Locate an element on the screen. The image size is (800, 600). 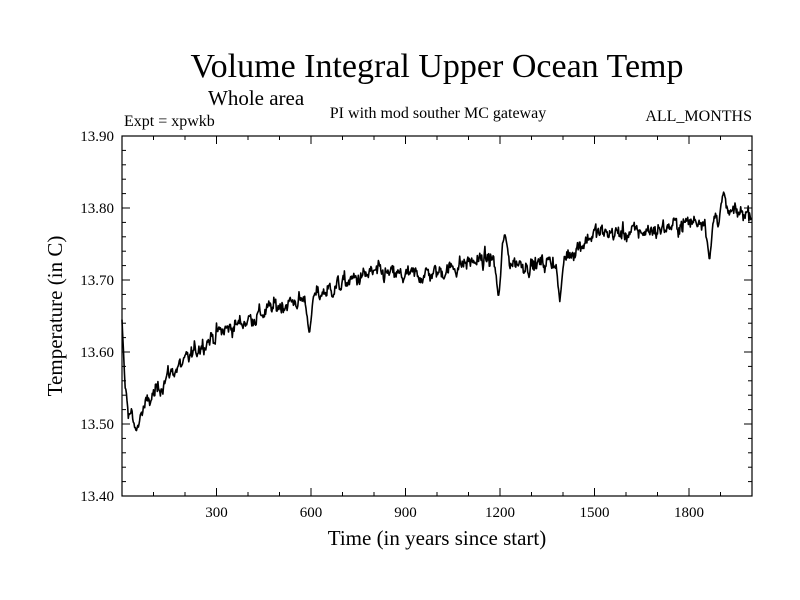
x-tick-label: 300 is located at coordinates (216, 513).